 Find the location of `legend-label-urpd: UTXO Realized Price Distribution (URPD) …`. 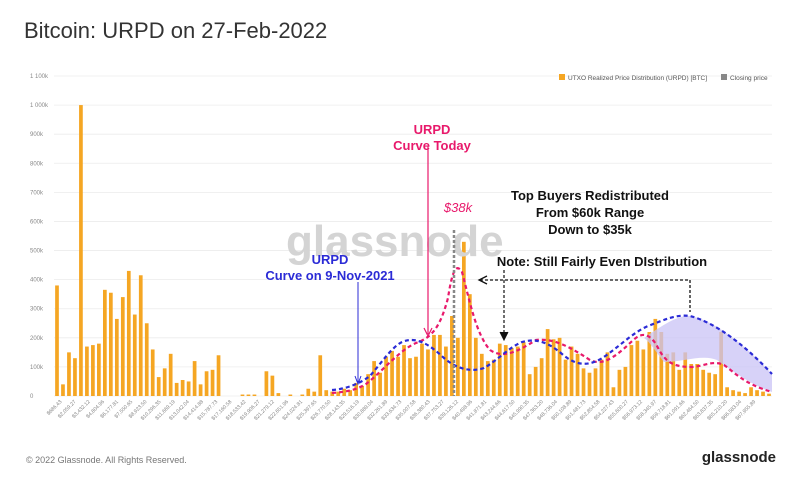

legend-label-urpd: UTXO Realized Price Distribution (URPD) … is located at coordinates (637, 78).